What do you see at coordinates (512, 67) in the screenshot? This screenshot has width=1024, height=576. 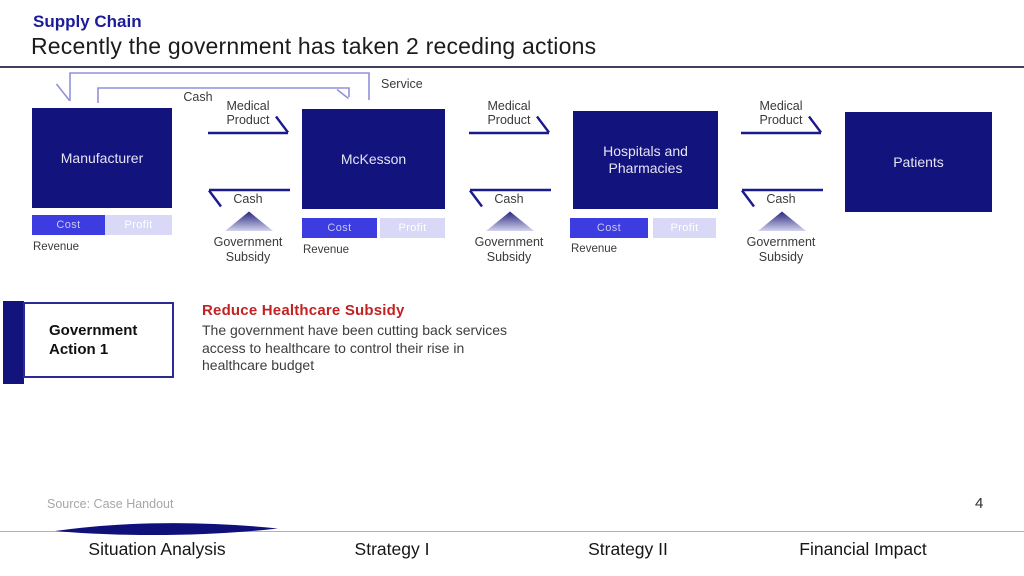 I see `header-divider` at bounding box center [512, 67].